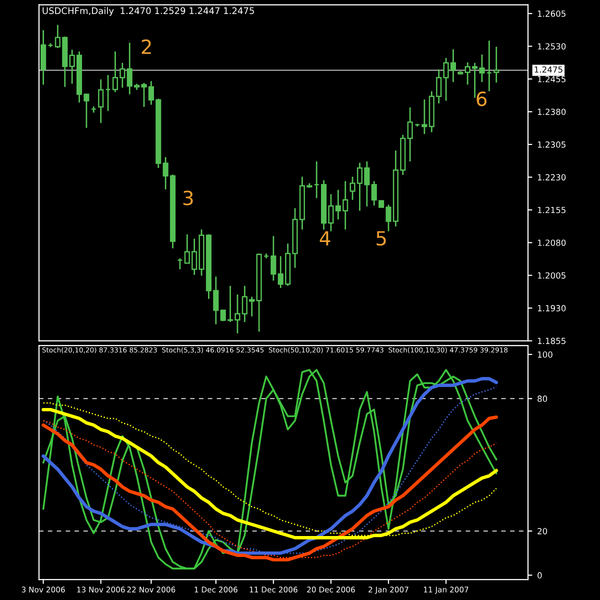 The height and width of the screenshot is (600, 600). Describe the element at coordinates (552, 275) in the screenshot. I see `y-tick-label: 1.2005` at that location.